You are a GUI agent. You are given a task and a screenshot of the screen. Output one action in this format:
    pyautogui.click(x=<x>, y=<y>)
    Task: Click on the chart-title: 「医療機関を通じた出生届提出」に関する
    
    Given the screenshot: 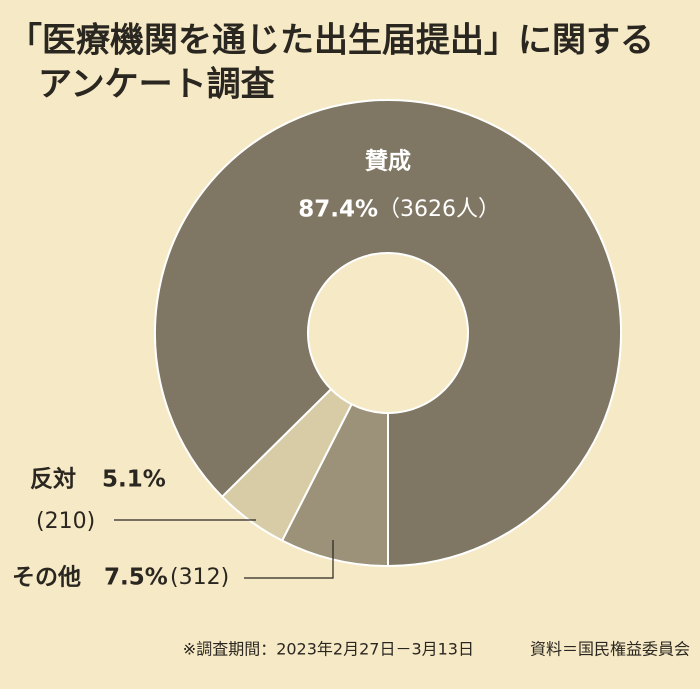 What is the action you would take?
    pyautogui.click(x=331, y=41)
    